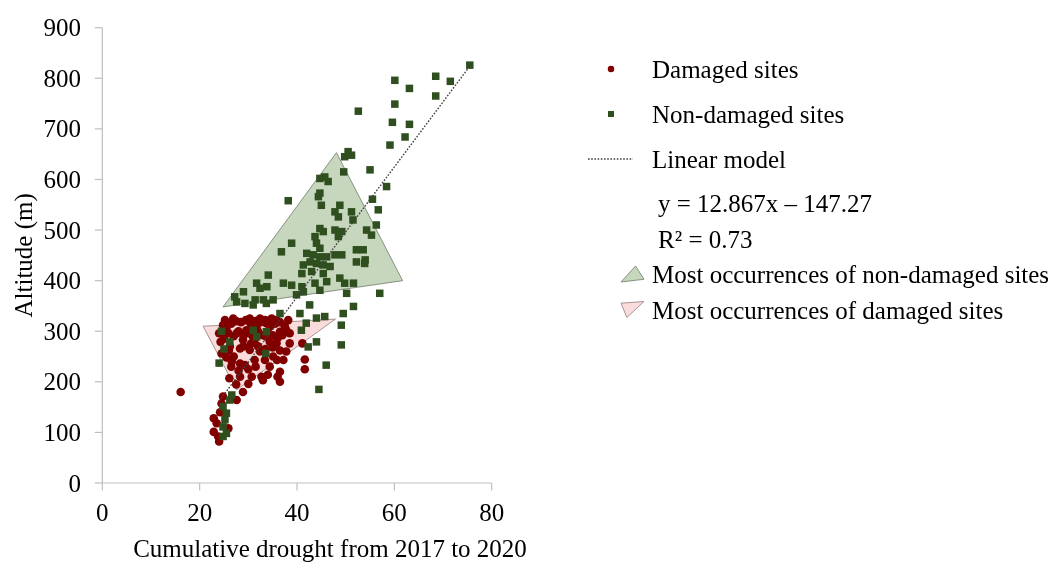 Image resolution: width=1064 pixels, height=570 pixels. Describe the element at coordinates (62, 129) in the screenshot. I see `y-tick-label: 700` at that location.